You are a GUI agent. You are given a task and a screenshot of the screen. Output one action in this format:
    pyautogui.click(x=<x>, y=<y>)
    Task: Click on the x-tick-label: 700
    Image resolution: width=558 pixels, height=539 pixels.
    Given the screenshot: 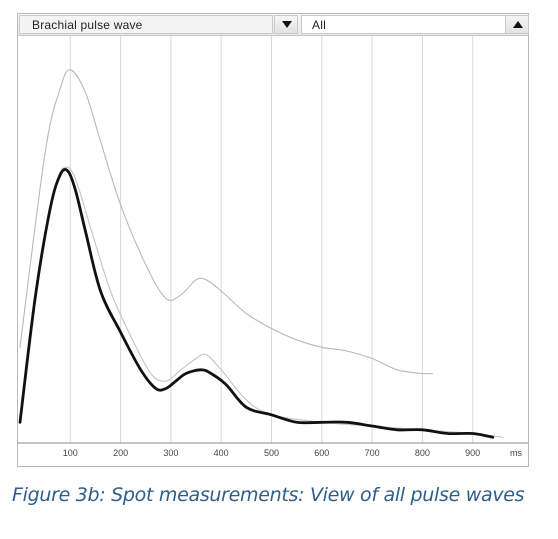 What is the action you would take?
    pyautogui.click(x=372, y=453)
    